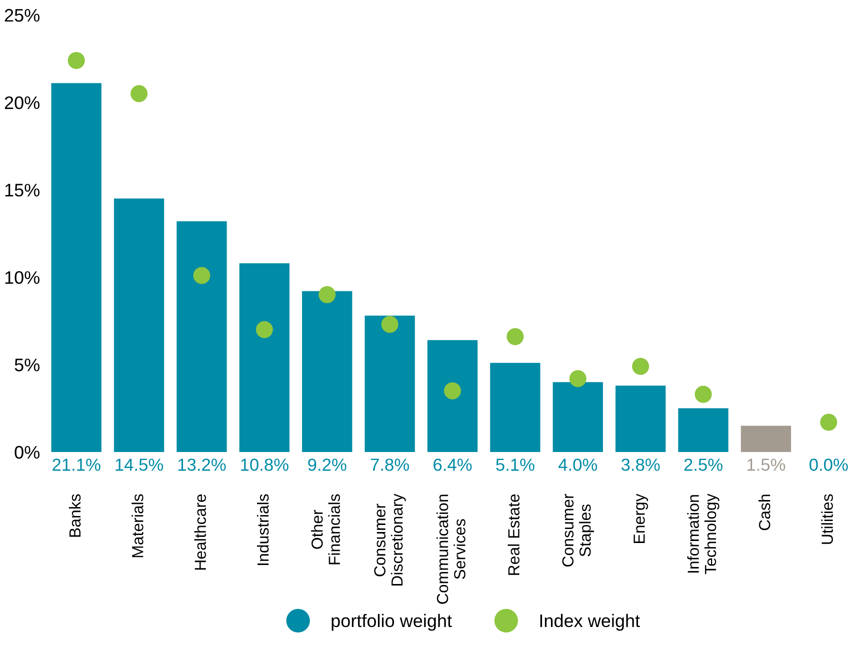 The height and width of the screenshot is (647, 868). Describe the element at coordinates (827, 519) in the screenshot. I see `x-tick-label: Utilities` at that location.